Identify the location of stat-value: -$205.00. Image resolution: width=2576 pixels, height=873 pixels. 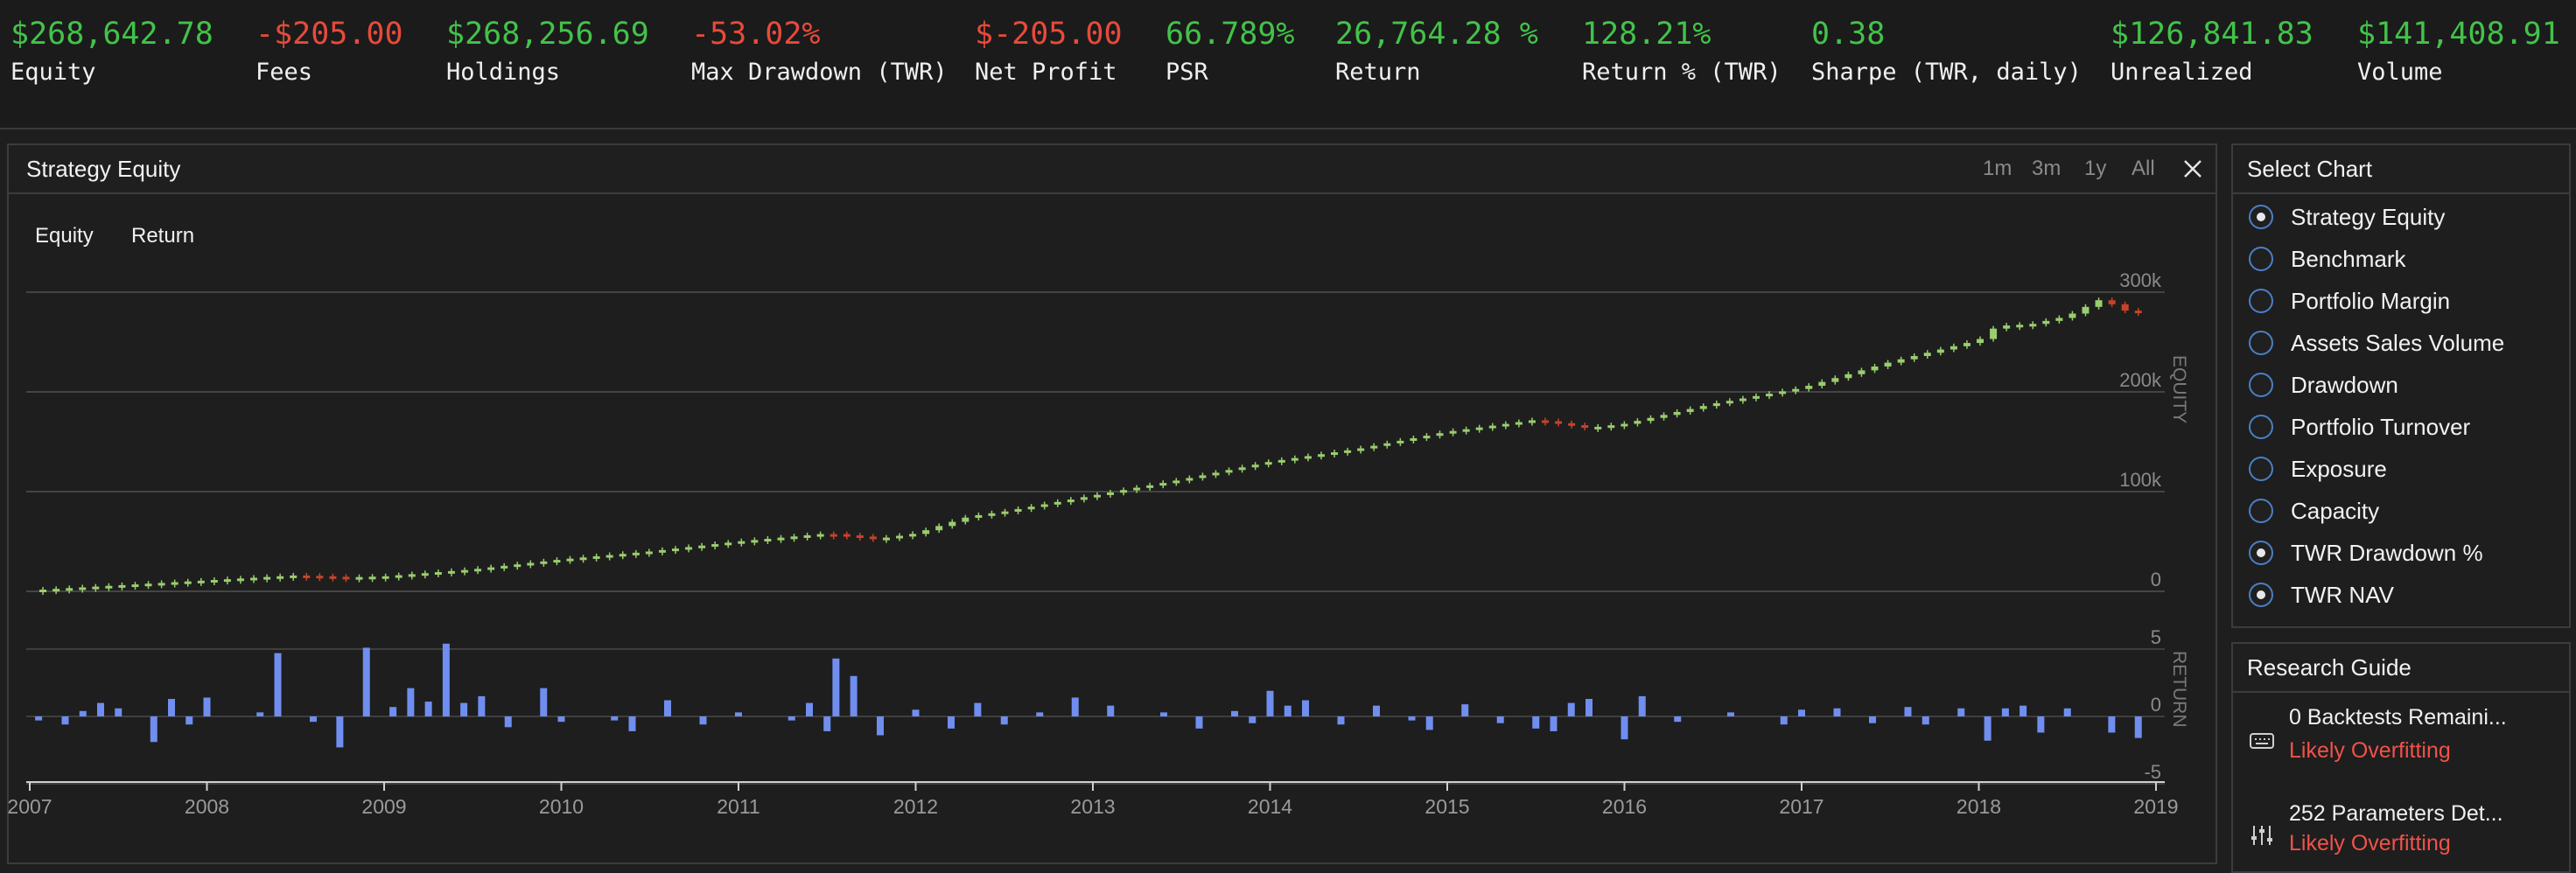
(329, 34).